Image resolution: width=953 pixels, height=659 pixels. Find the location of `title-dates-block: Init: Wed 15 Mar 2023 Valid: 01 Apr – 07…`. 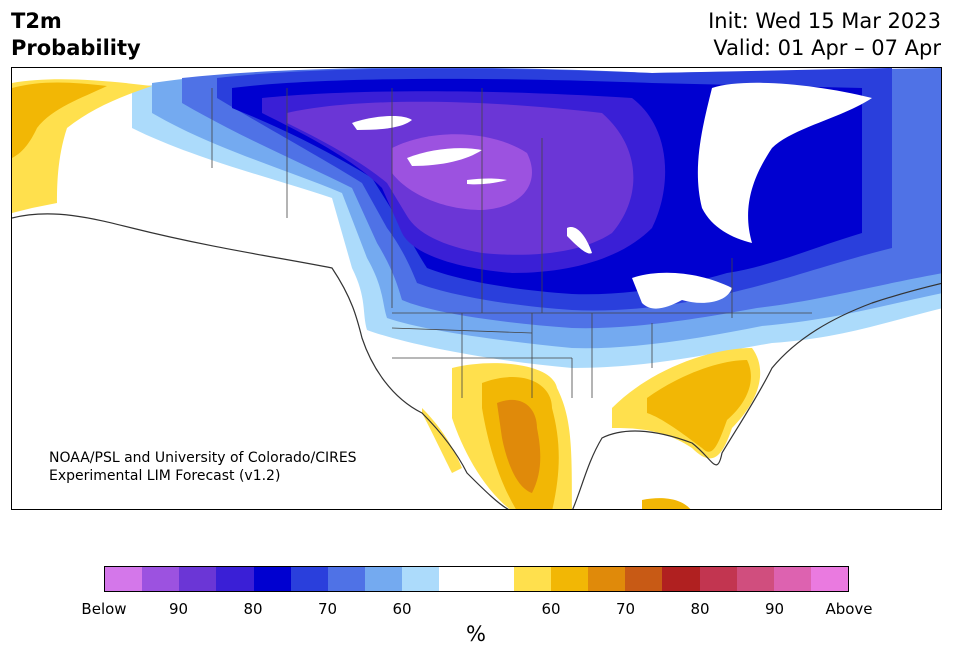

title-dates-block: Init: Wed 15 Mar 2023 Valid: 01 Apr – 07… is located at coordinates (824, 35).